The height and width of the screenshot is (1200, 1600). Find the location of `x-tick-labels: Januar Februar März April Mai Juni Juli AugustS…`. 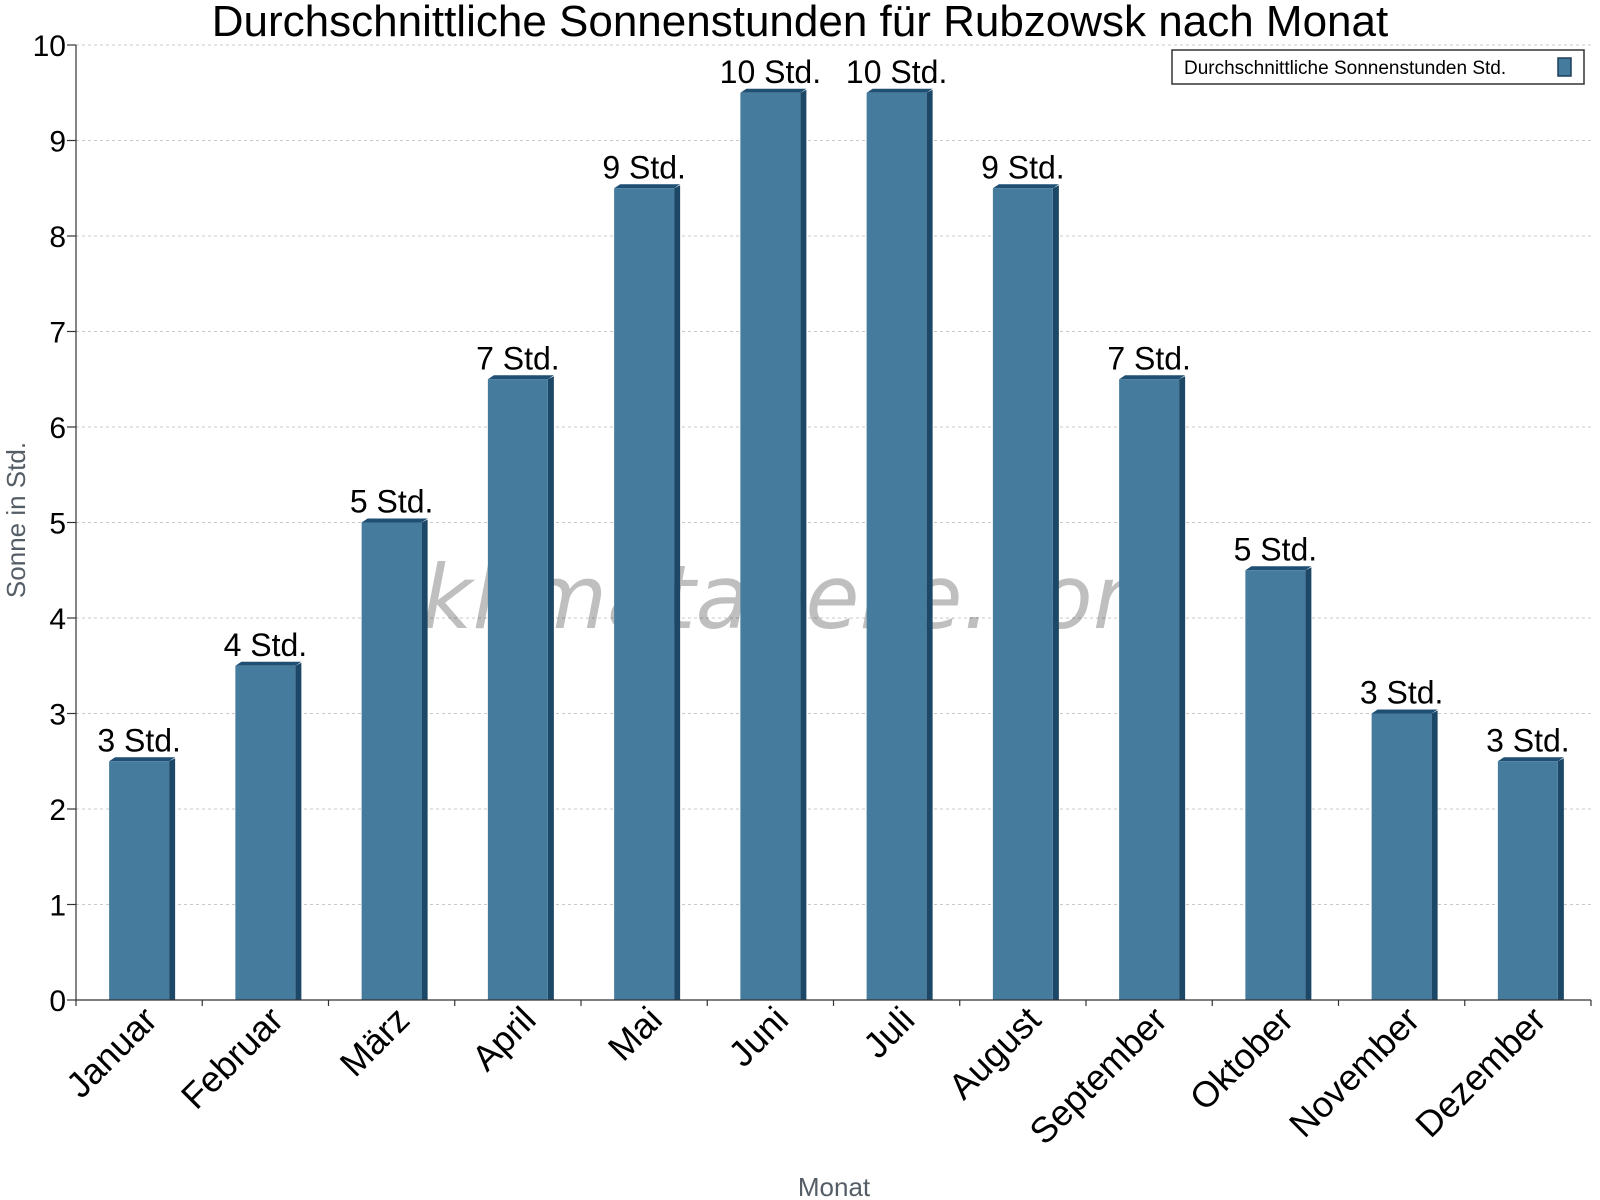

x-tick-labels: Januar Februar März April Mai Juni Juli AugustS… is located at coordinates (806, 1076).